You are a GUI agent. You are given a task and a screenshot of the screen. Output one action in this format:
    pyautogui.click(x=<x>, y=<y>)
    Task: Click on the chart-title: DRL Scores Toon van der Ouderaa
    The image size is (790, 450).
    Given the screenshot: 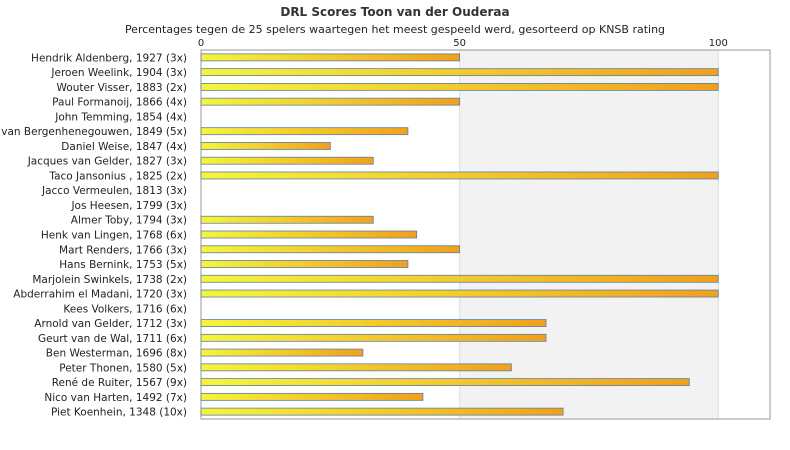 What is the action you would take?
    pyautogui.click(x=394, y=12)
    